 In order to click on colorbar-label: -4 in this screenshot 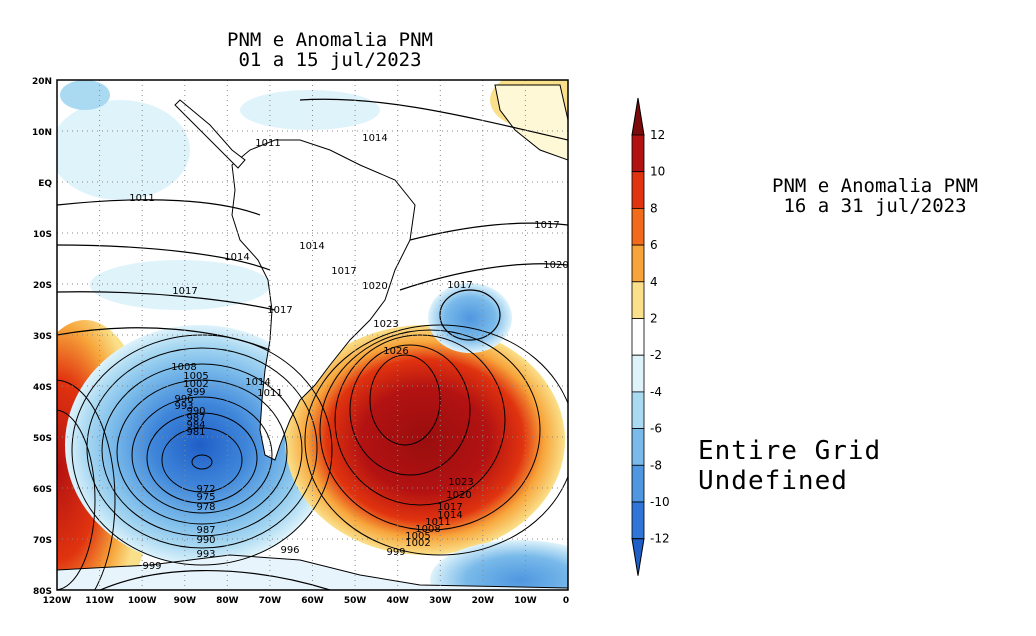, I will do `click(656, 392)`.